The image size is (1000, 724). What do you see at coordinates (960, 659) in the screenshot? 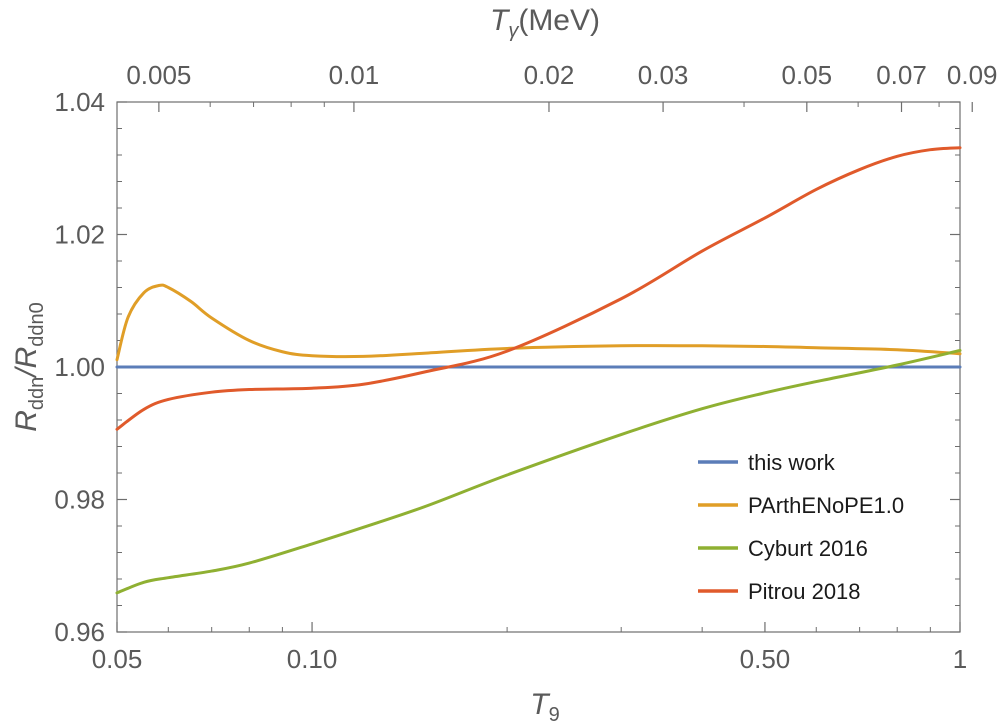
I see `x-tick-label: 1` at bounding box center [960, 659].